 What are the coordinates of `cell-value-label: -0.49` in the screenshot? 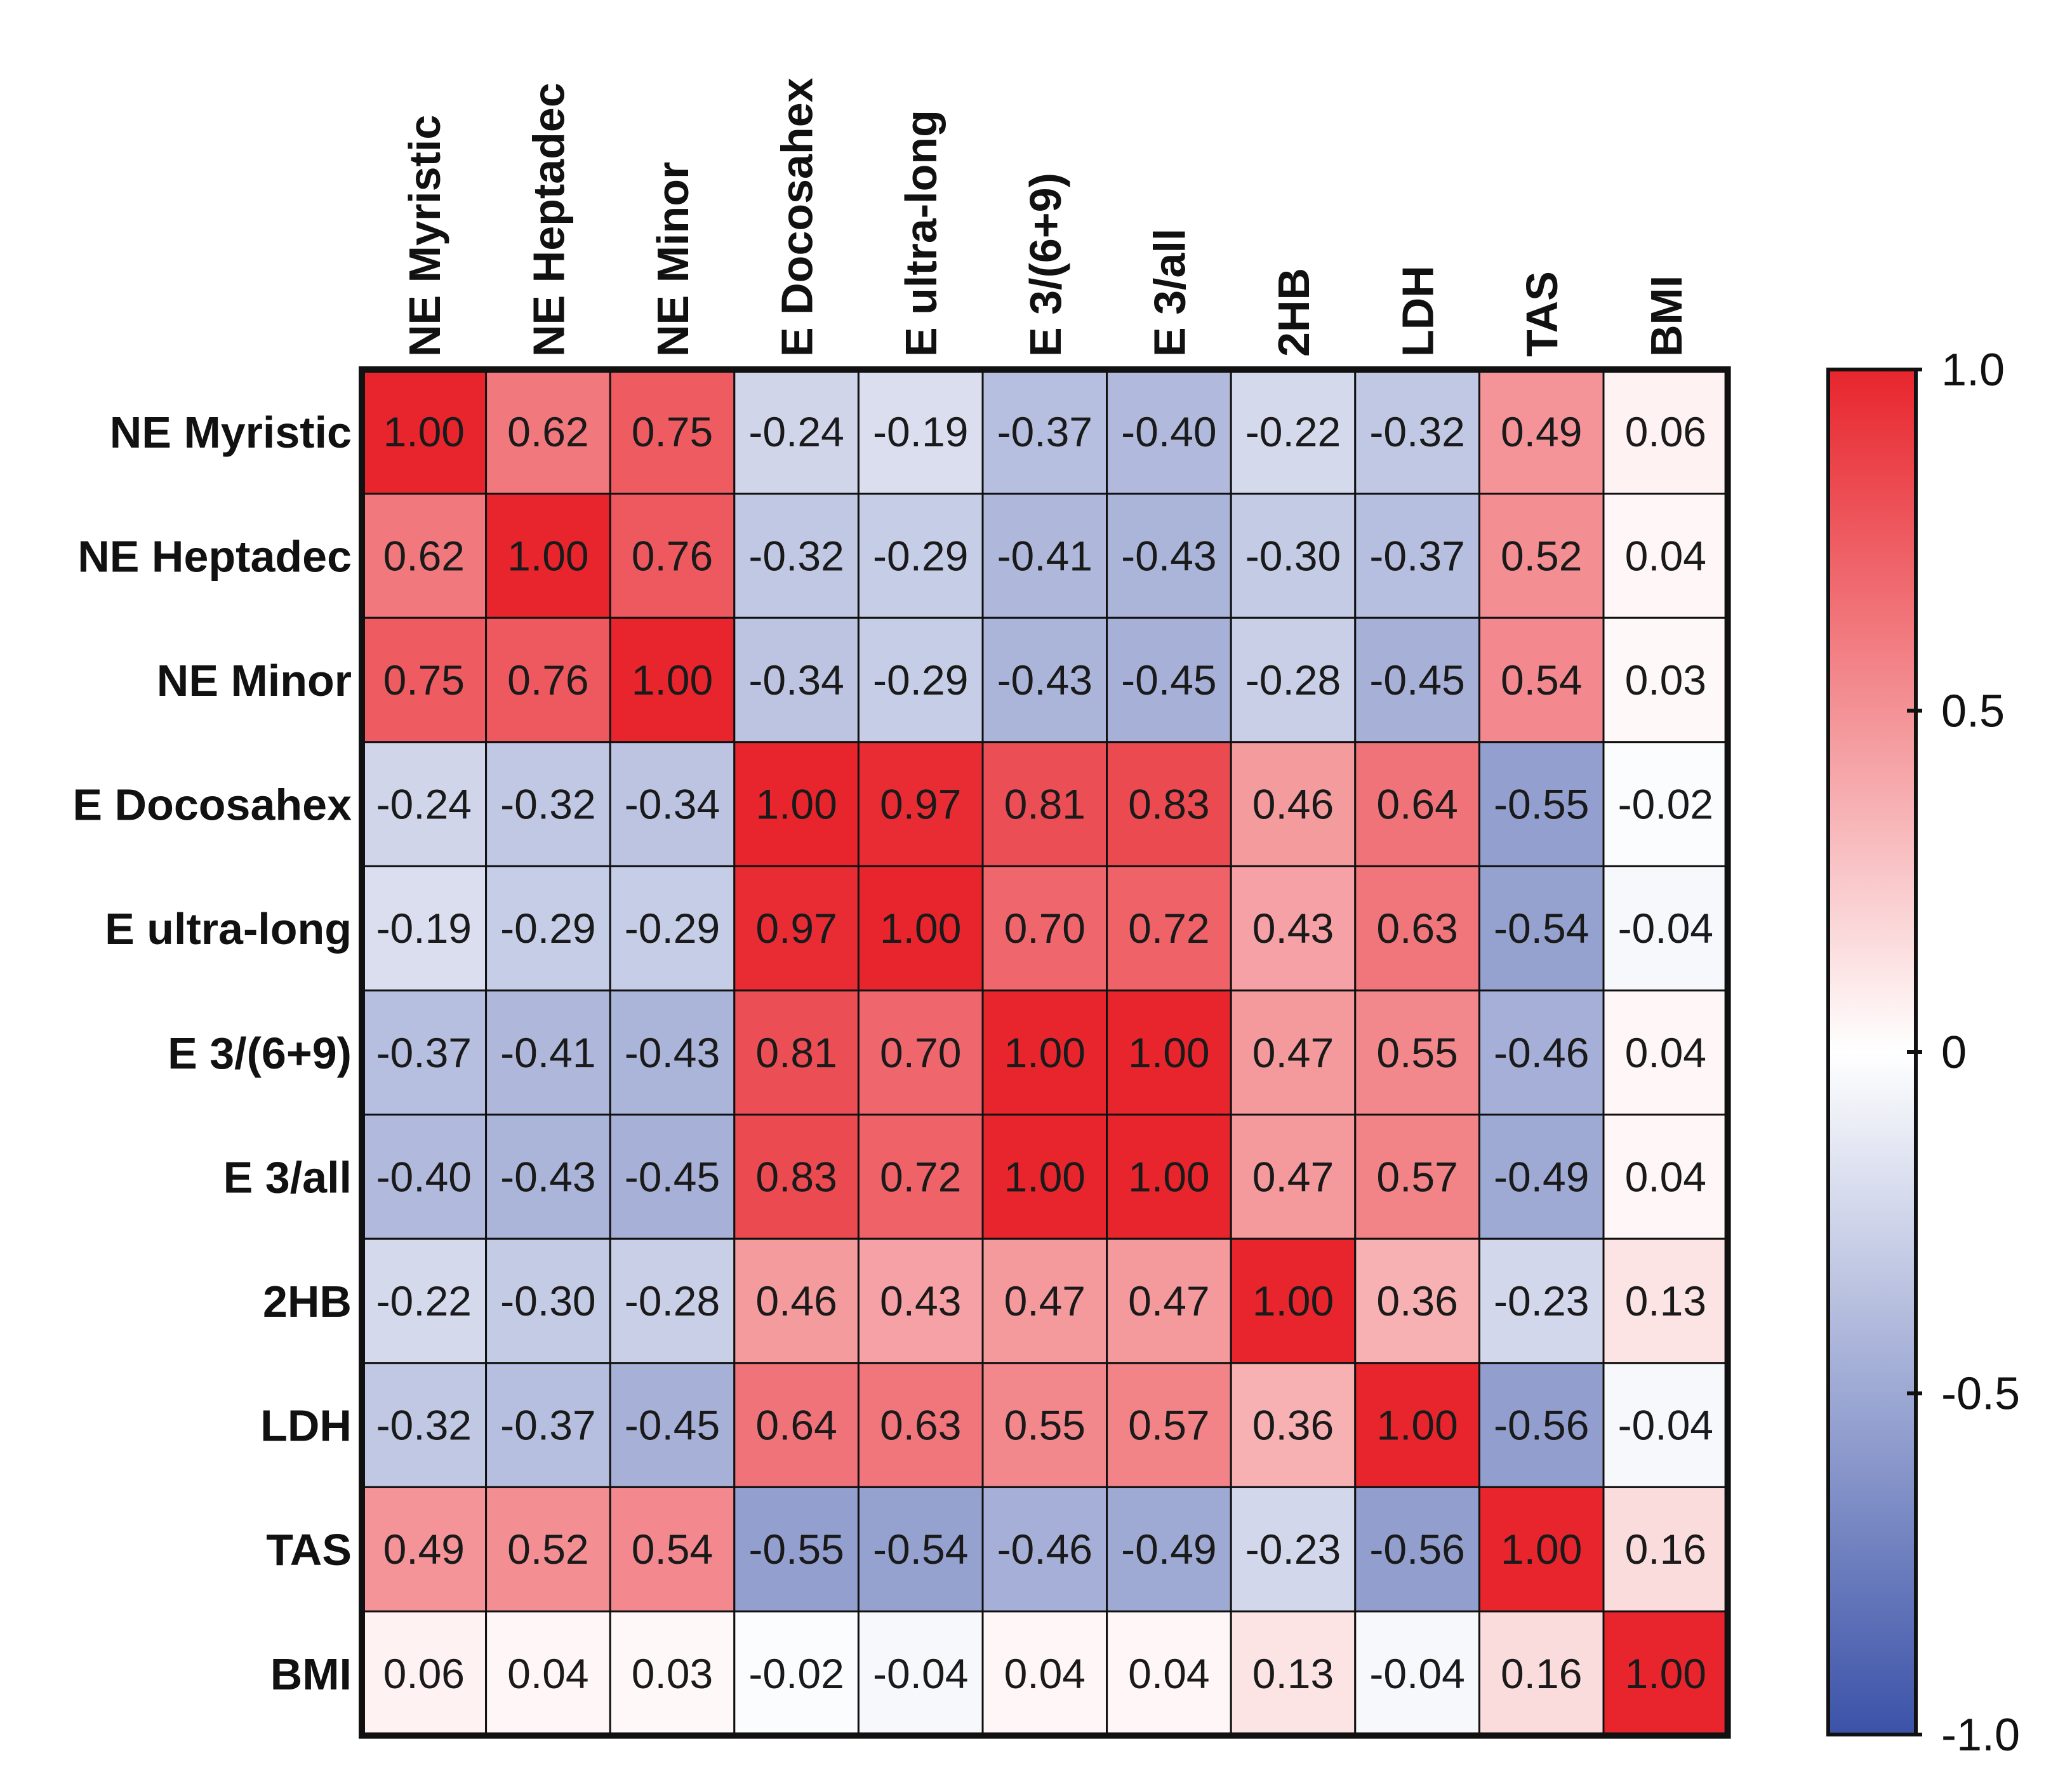 It's located at (1541, 1176).